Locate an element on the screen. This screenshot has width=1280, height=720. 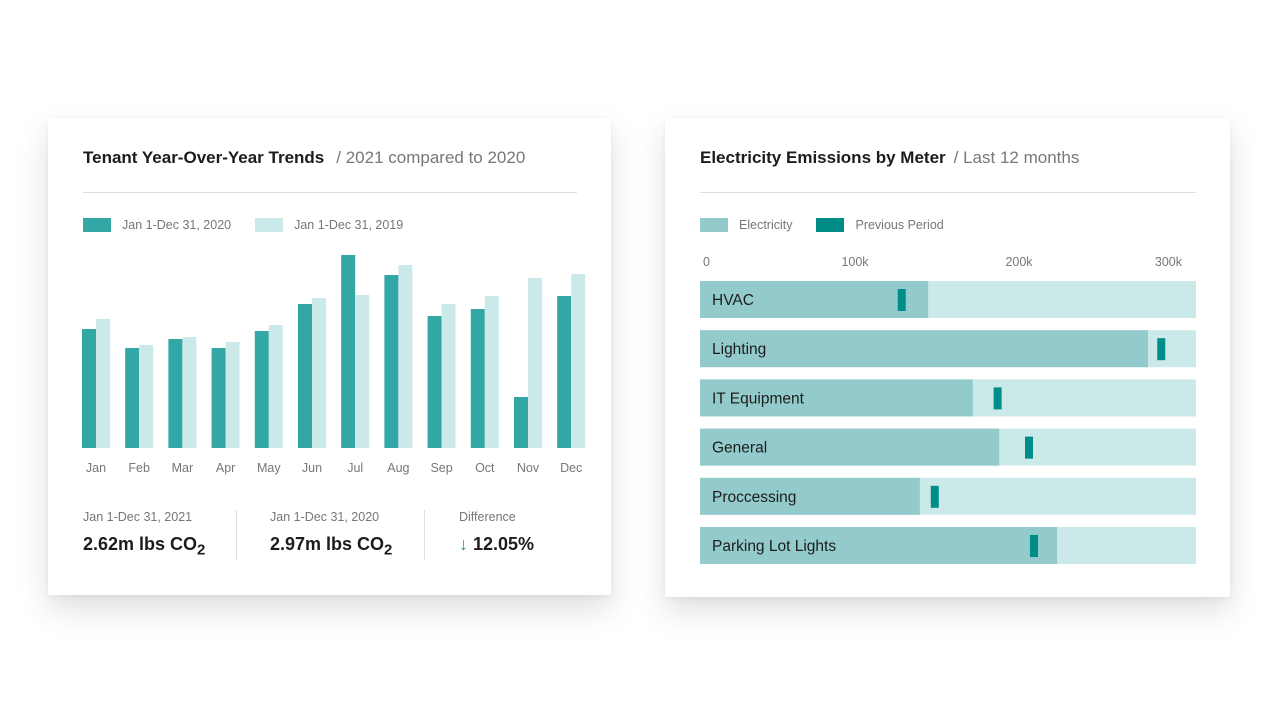
legend-label: Jan 1-Dec 31, 2020 is located at coordinates (177, 225).